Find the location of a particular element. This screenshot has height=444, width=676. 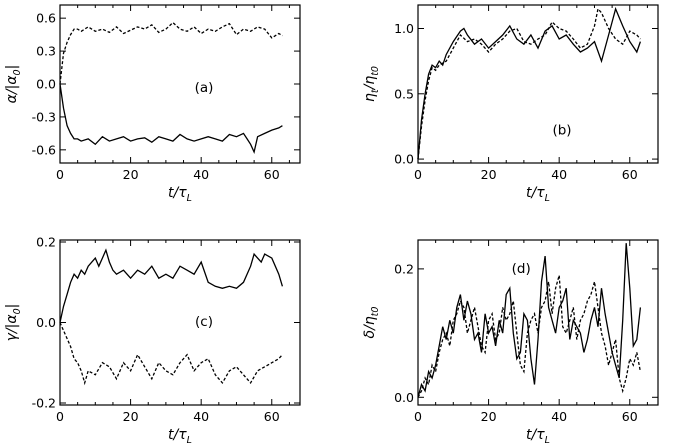

panel-label: (c) is located at coordinates (204, 322).